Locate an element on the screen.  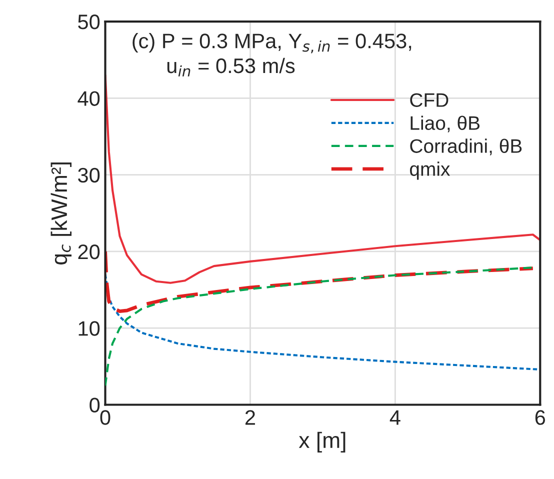
line-series is located at coordinates (320, 281).